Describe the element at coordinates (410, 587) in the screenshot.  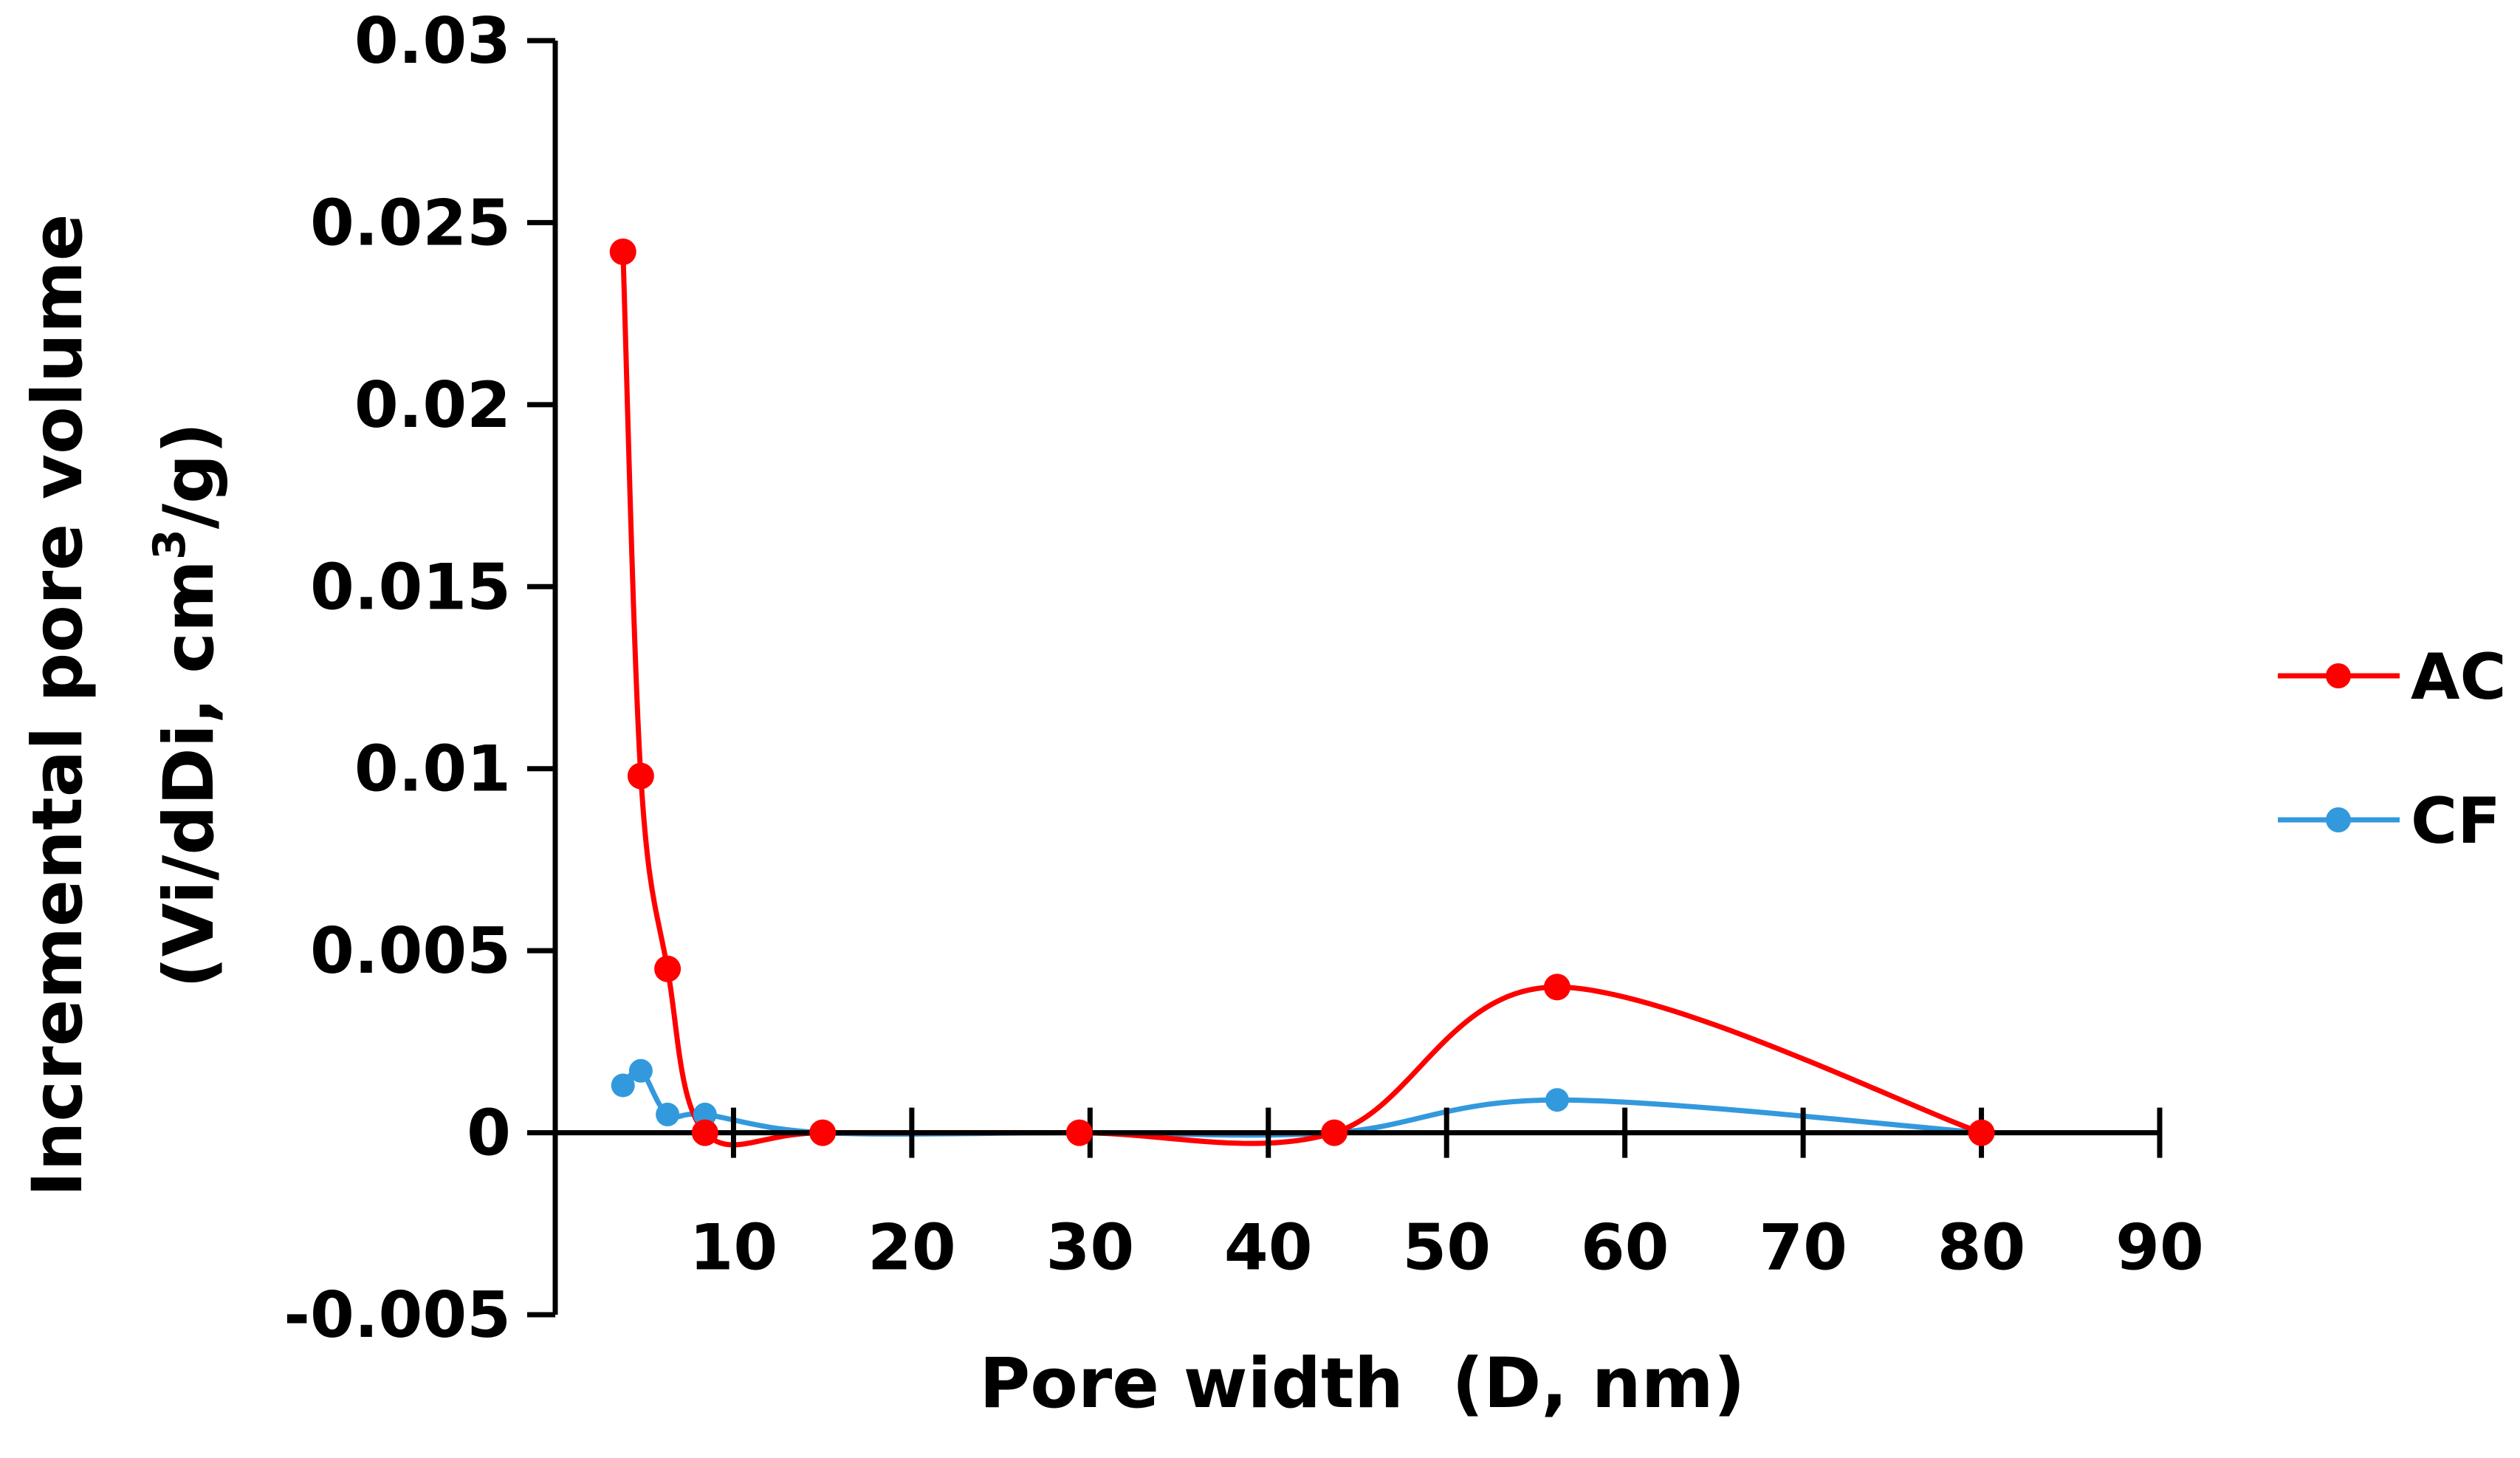
I see `y-tick-label: 0.015` at that location.